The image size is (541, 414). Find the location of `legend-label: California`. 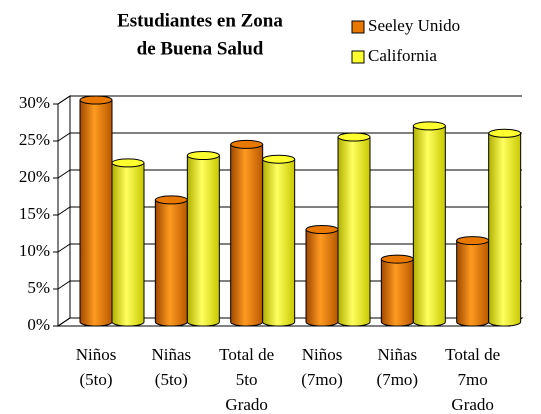

legend-label: California is located at coordinates (402, 55).